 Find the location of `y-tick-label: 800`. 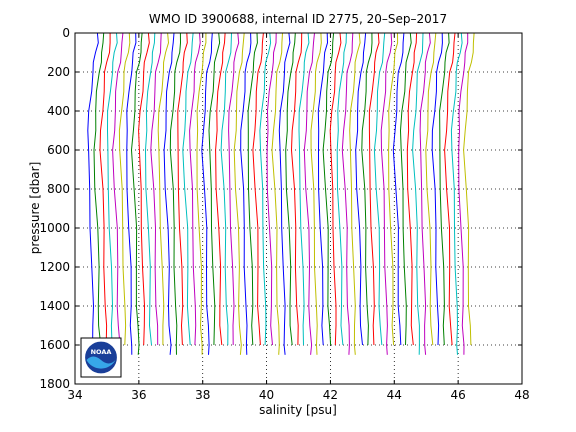

y-tick-label: 800 is located at coordinates (58, 189).